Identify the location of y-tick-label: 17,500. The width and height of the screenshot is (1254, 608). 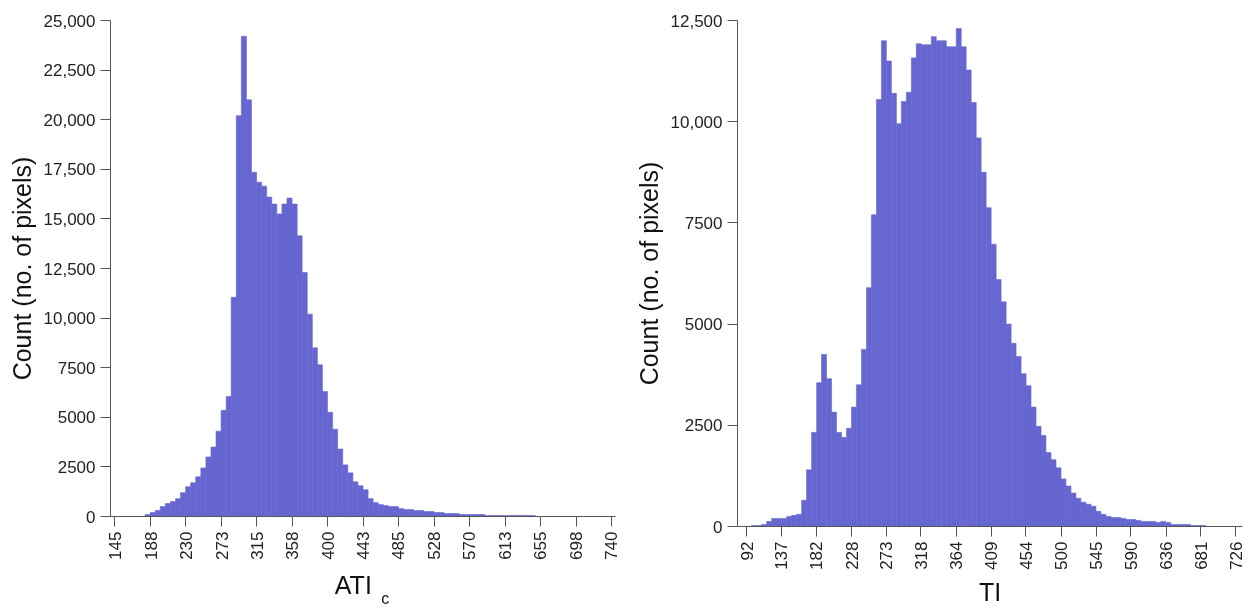
(69, 170).